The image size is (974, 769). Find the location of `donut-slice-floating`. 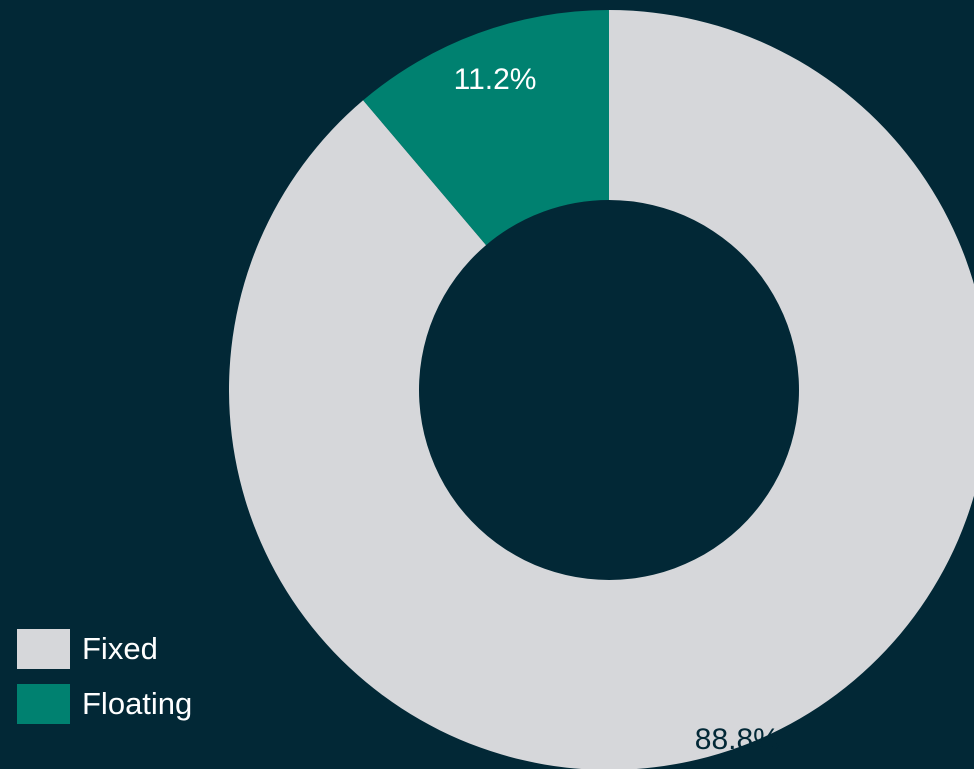

donut-slice-floating is located at coordinates (486, 128).